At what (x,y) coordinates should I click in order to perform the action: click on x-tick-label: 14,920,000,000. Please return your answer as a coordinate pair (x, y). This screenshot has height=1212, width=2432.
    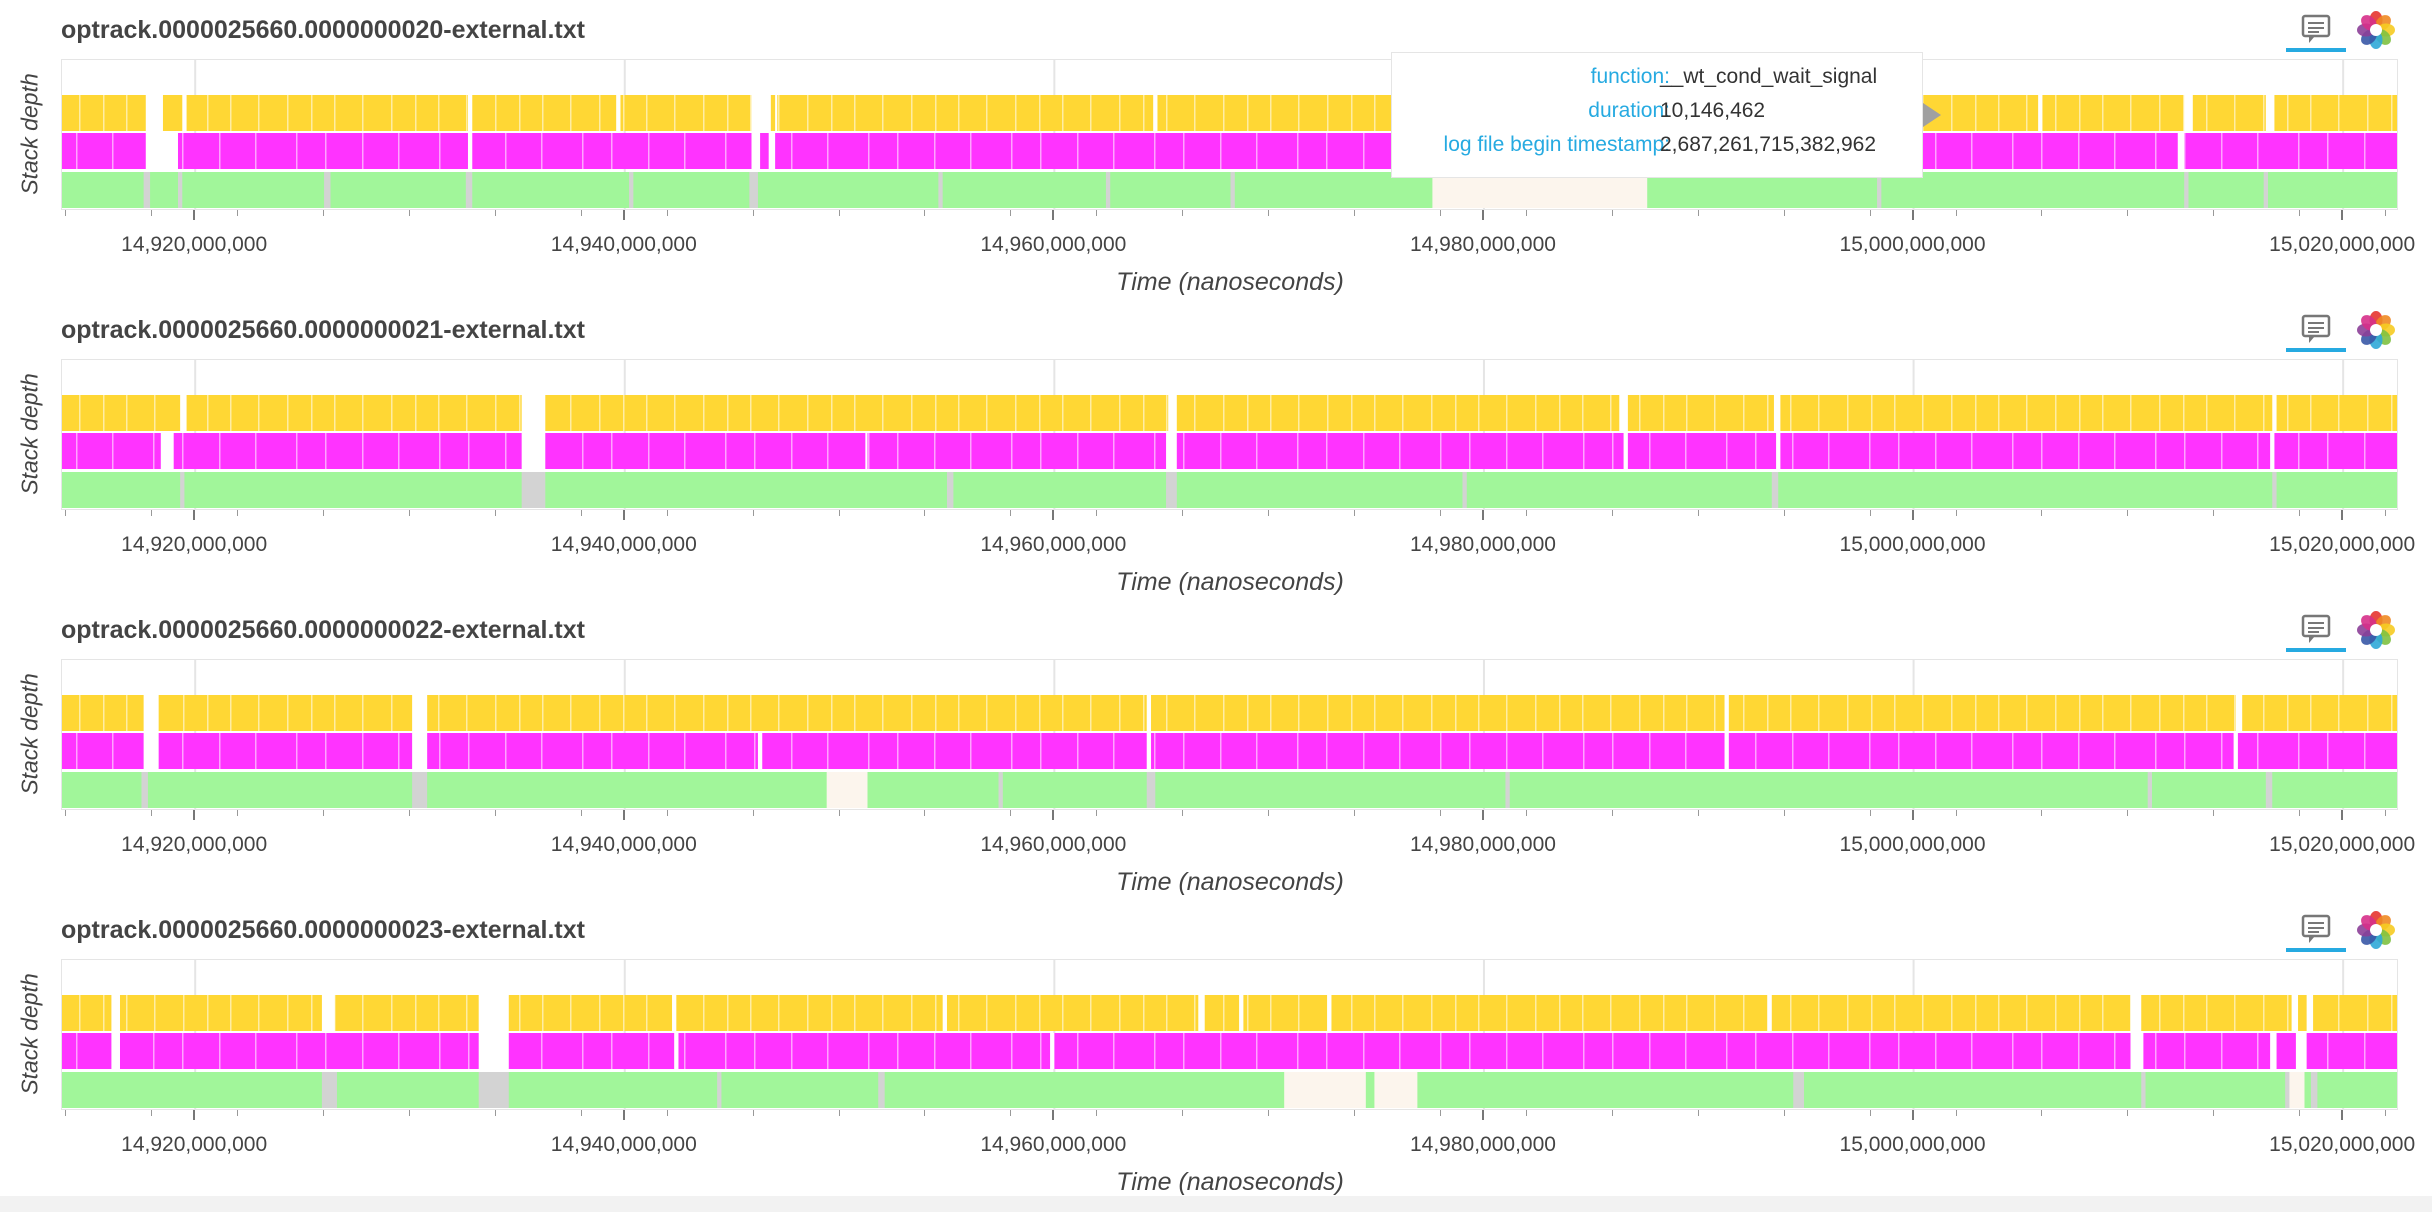
    Looking at the image, I should click on (194, 544).